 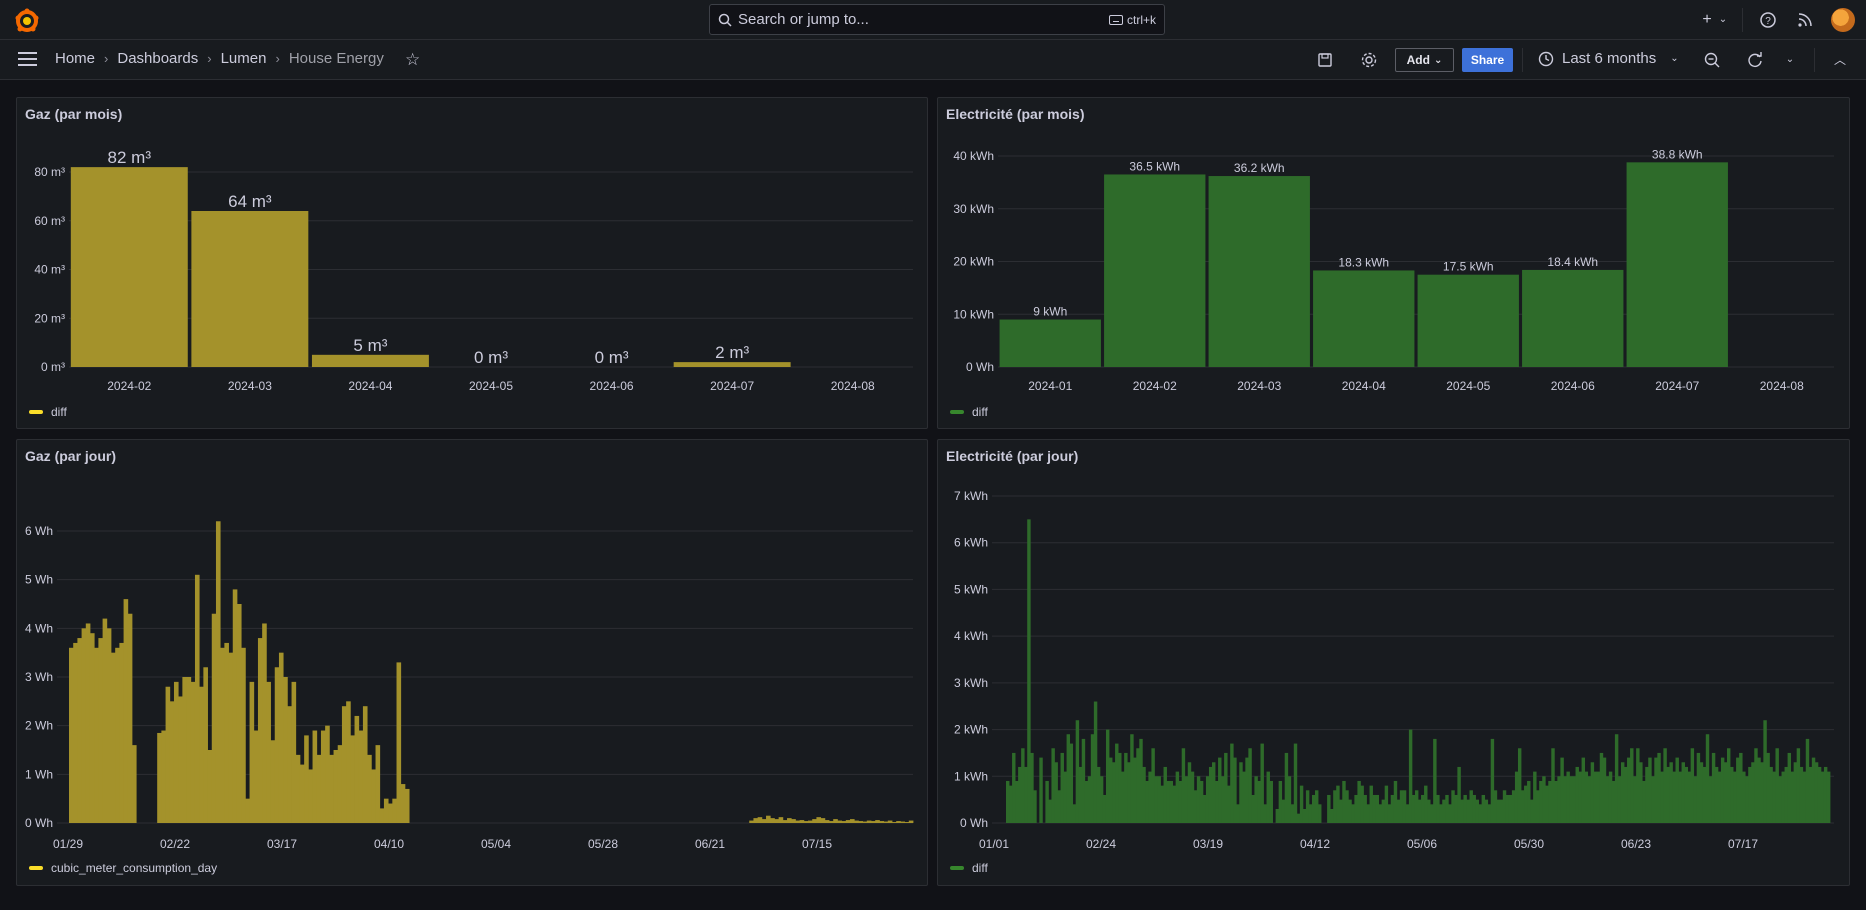 I want to click on gear-icon, so click(x=1369, y=60).